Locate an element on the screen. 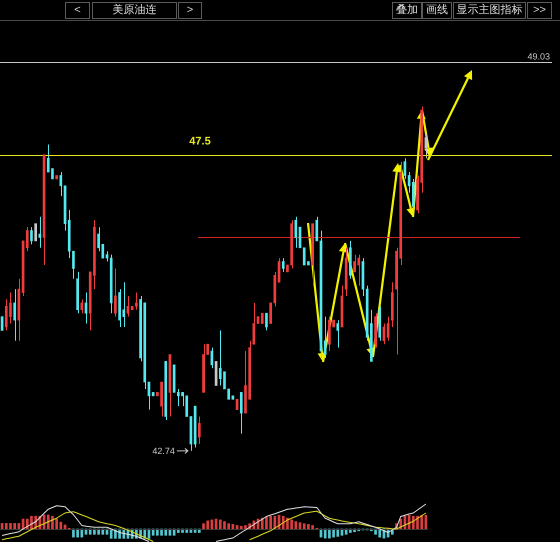  text: 画线 is located at coordinates (437, 10).